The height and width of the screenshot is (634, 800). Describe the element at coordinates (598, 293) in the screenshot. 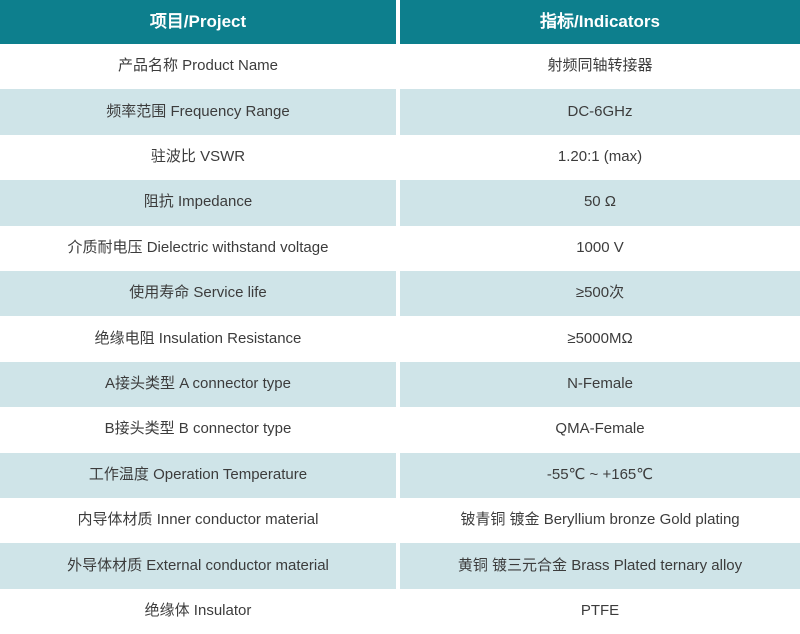

I see `indicator-cell: ≥500次` at that location.